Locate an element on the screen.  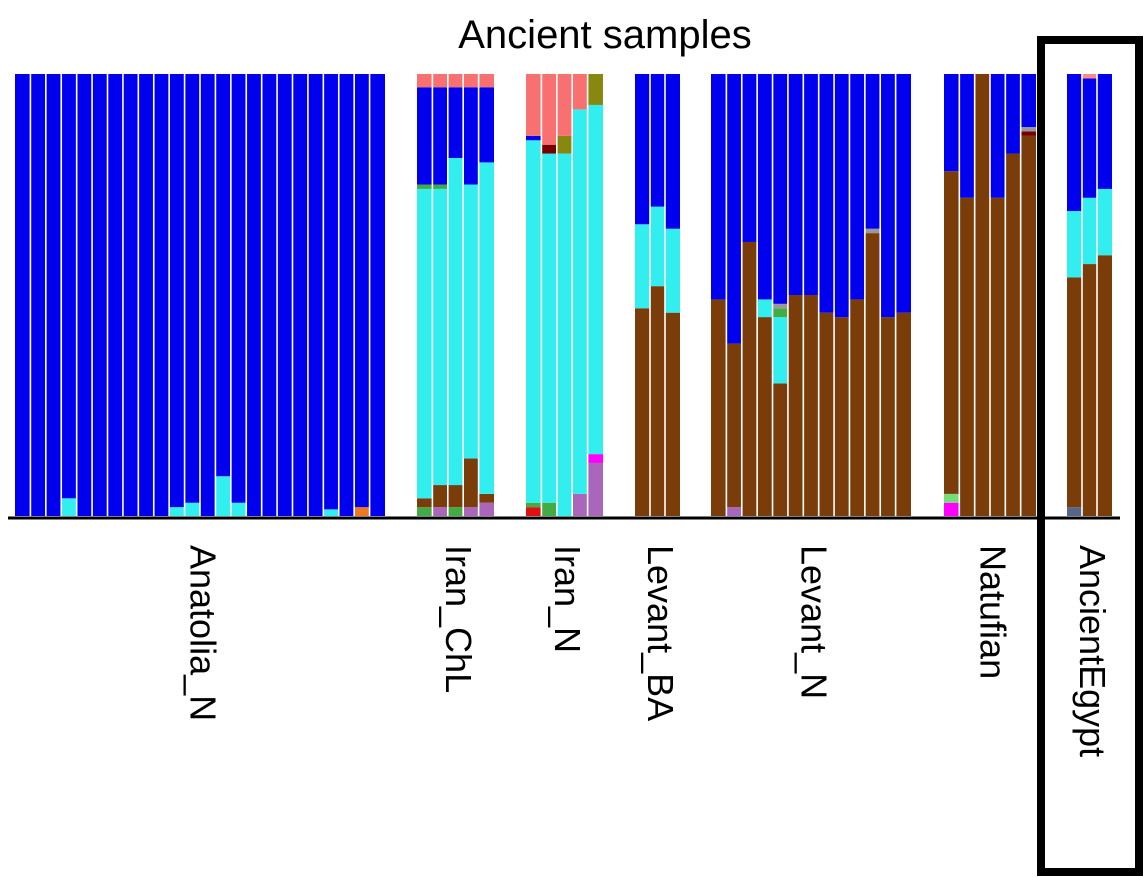
group-label: Iran_N is located at coordinates (567, 599).